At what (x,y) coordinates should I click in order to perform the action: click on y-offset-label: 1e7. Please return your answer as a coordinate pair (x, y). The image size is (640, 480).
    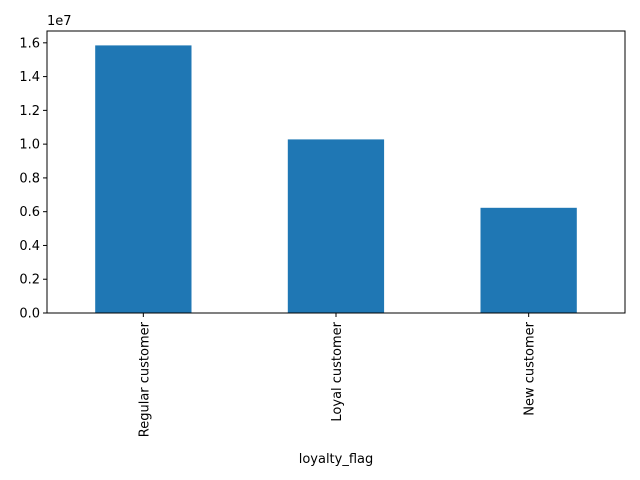
    Looking at the image, I should click on (59, 21).